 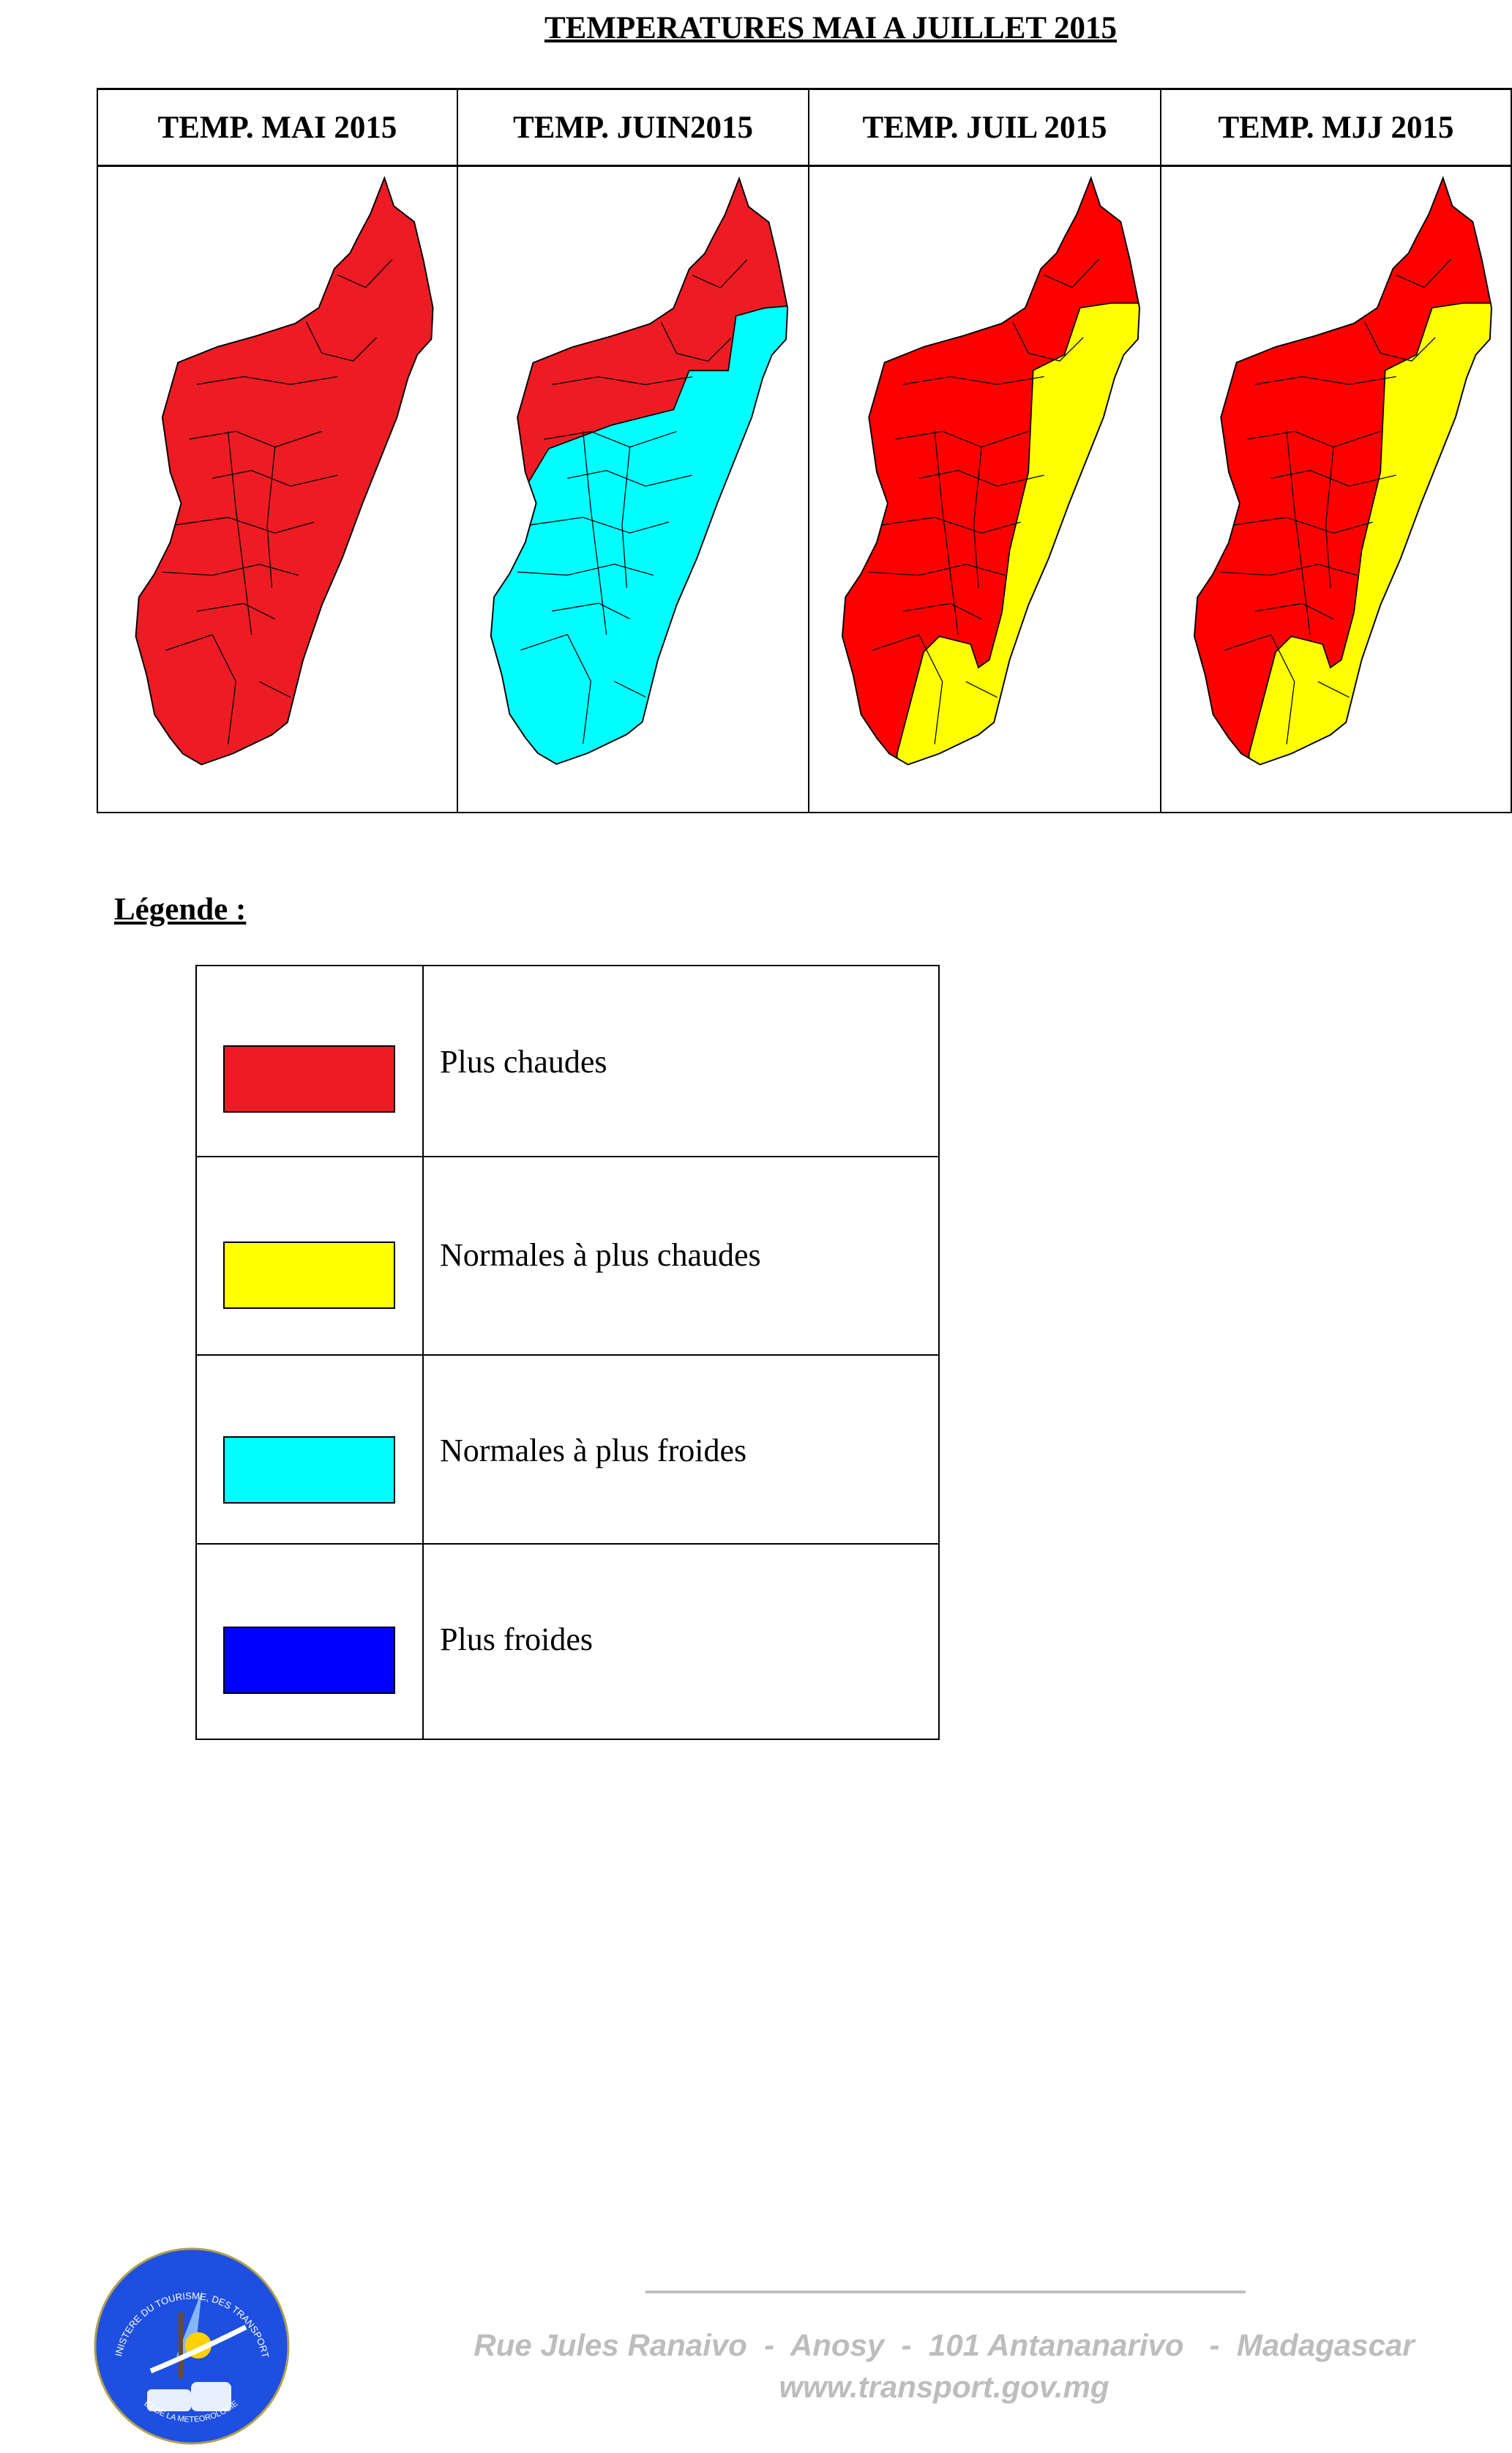 I want to click on map-header: TEMP. JUIN2015, so click(x=633, y=128).